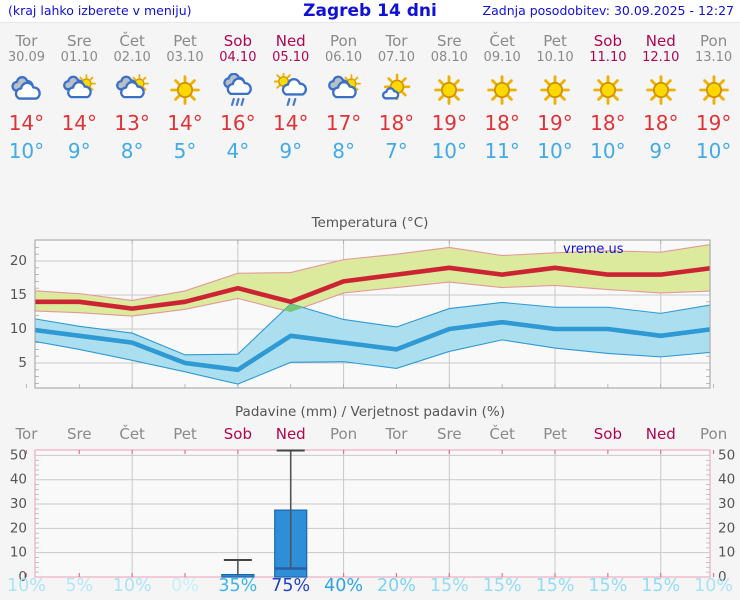 The height and width of the screenshot is (600, 740). What do you see at coordinates (291, 57) in the screenshot?
I see `day-date: 05.10` at bounding box center [291, 57].